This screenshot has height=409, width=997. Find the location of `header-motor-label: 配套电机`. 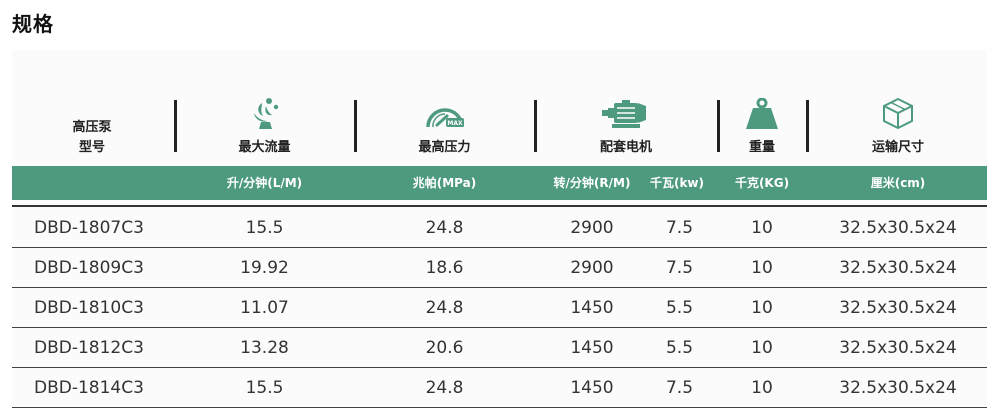

header-motor-label: 配套电机 is located at coordinates (625, 147).